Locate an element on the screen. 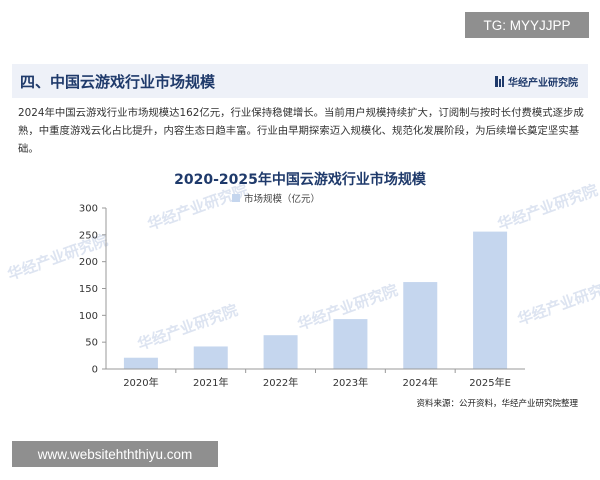 The width and height of the screenshot is (600, 480). x-tick-label: 2023年 is located at coordinates (350, 382).